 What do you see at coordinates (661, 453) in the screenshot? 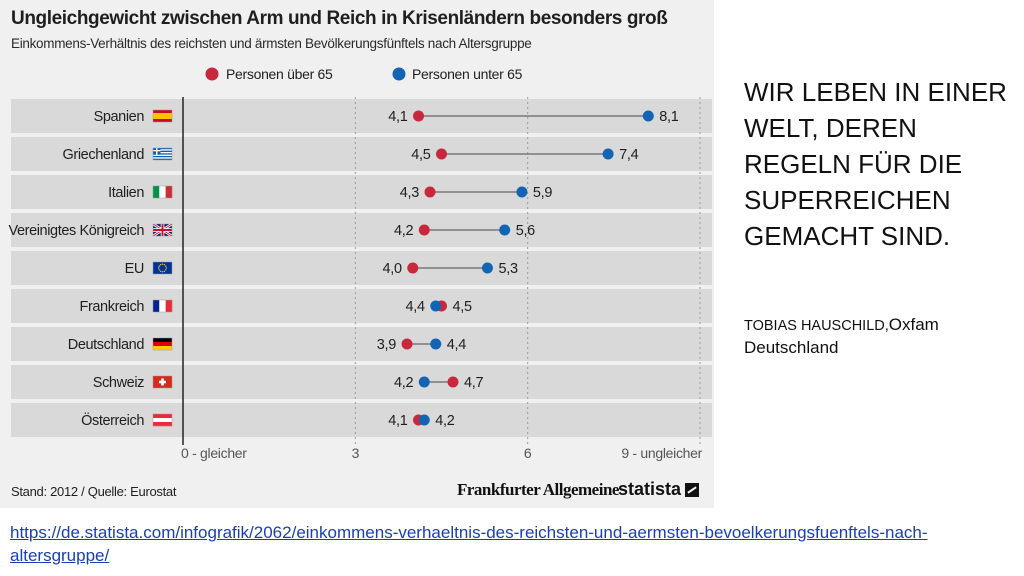
I see `x-tick-label: 9 - ungleicher` at bounding box center [661, 453].